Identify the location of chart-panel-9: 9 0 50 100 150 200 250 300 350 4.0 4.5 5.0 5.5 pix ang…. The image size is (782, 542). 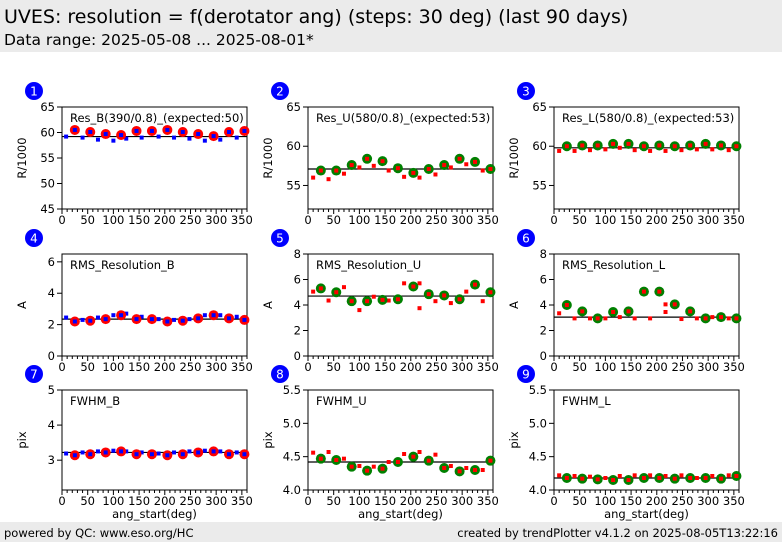
(626, 443).